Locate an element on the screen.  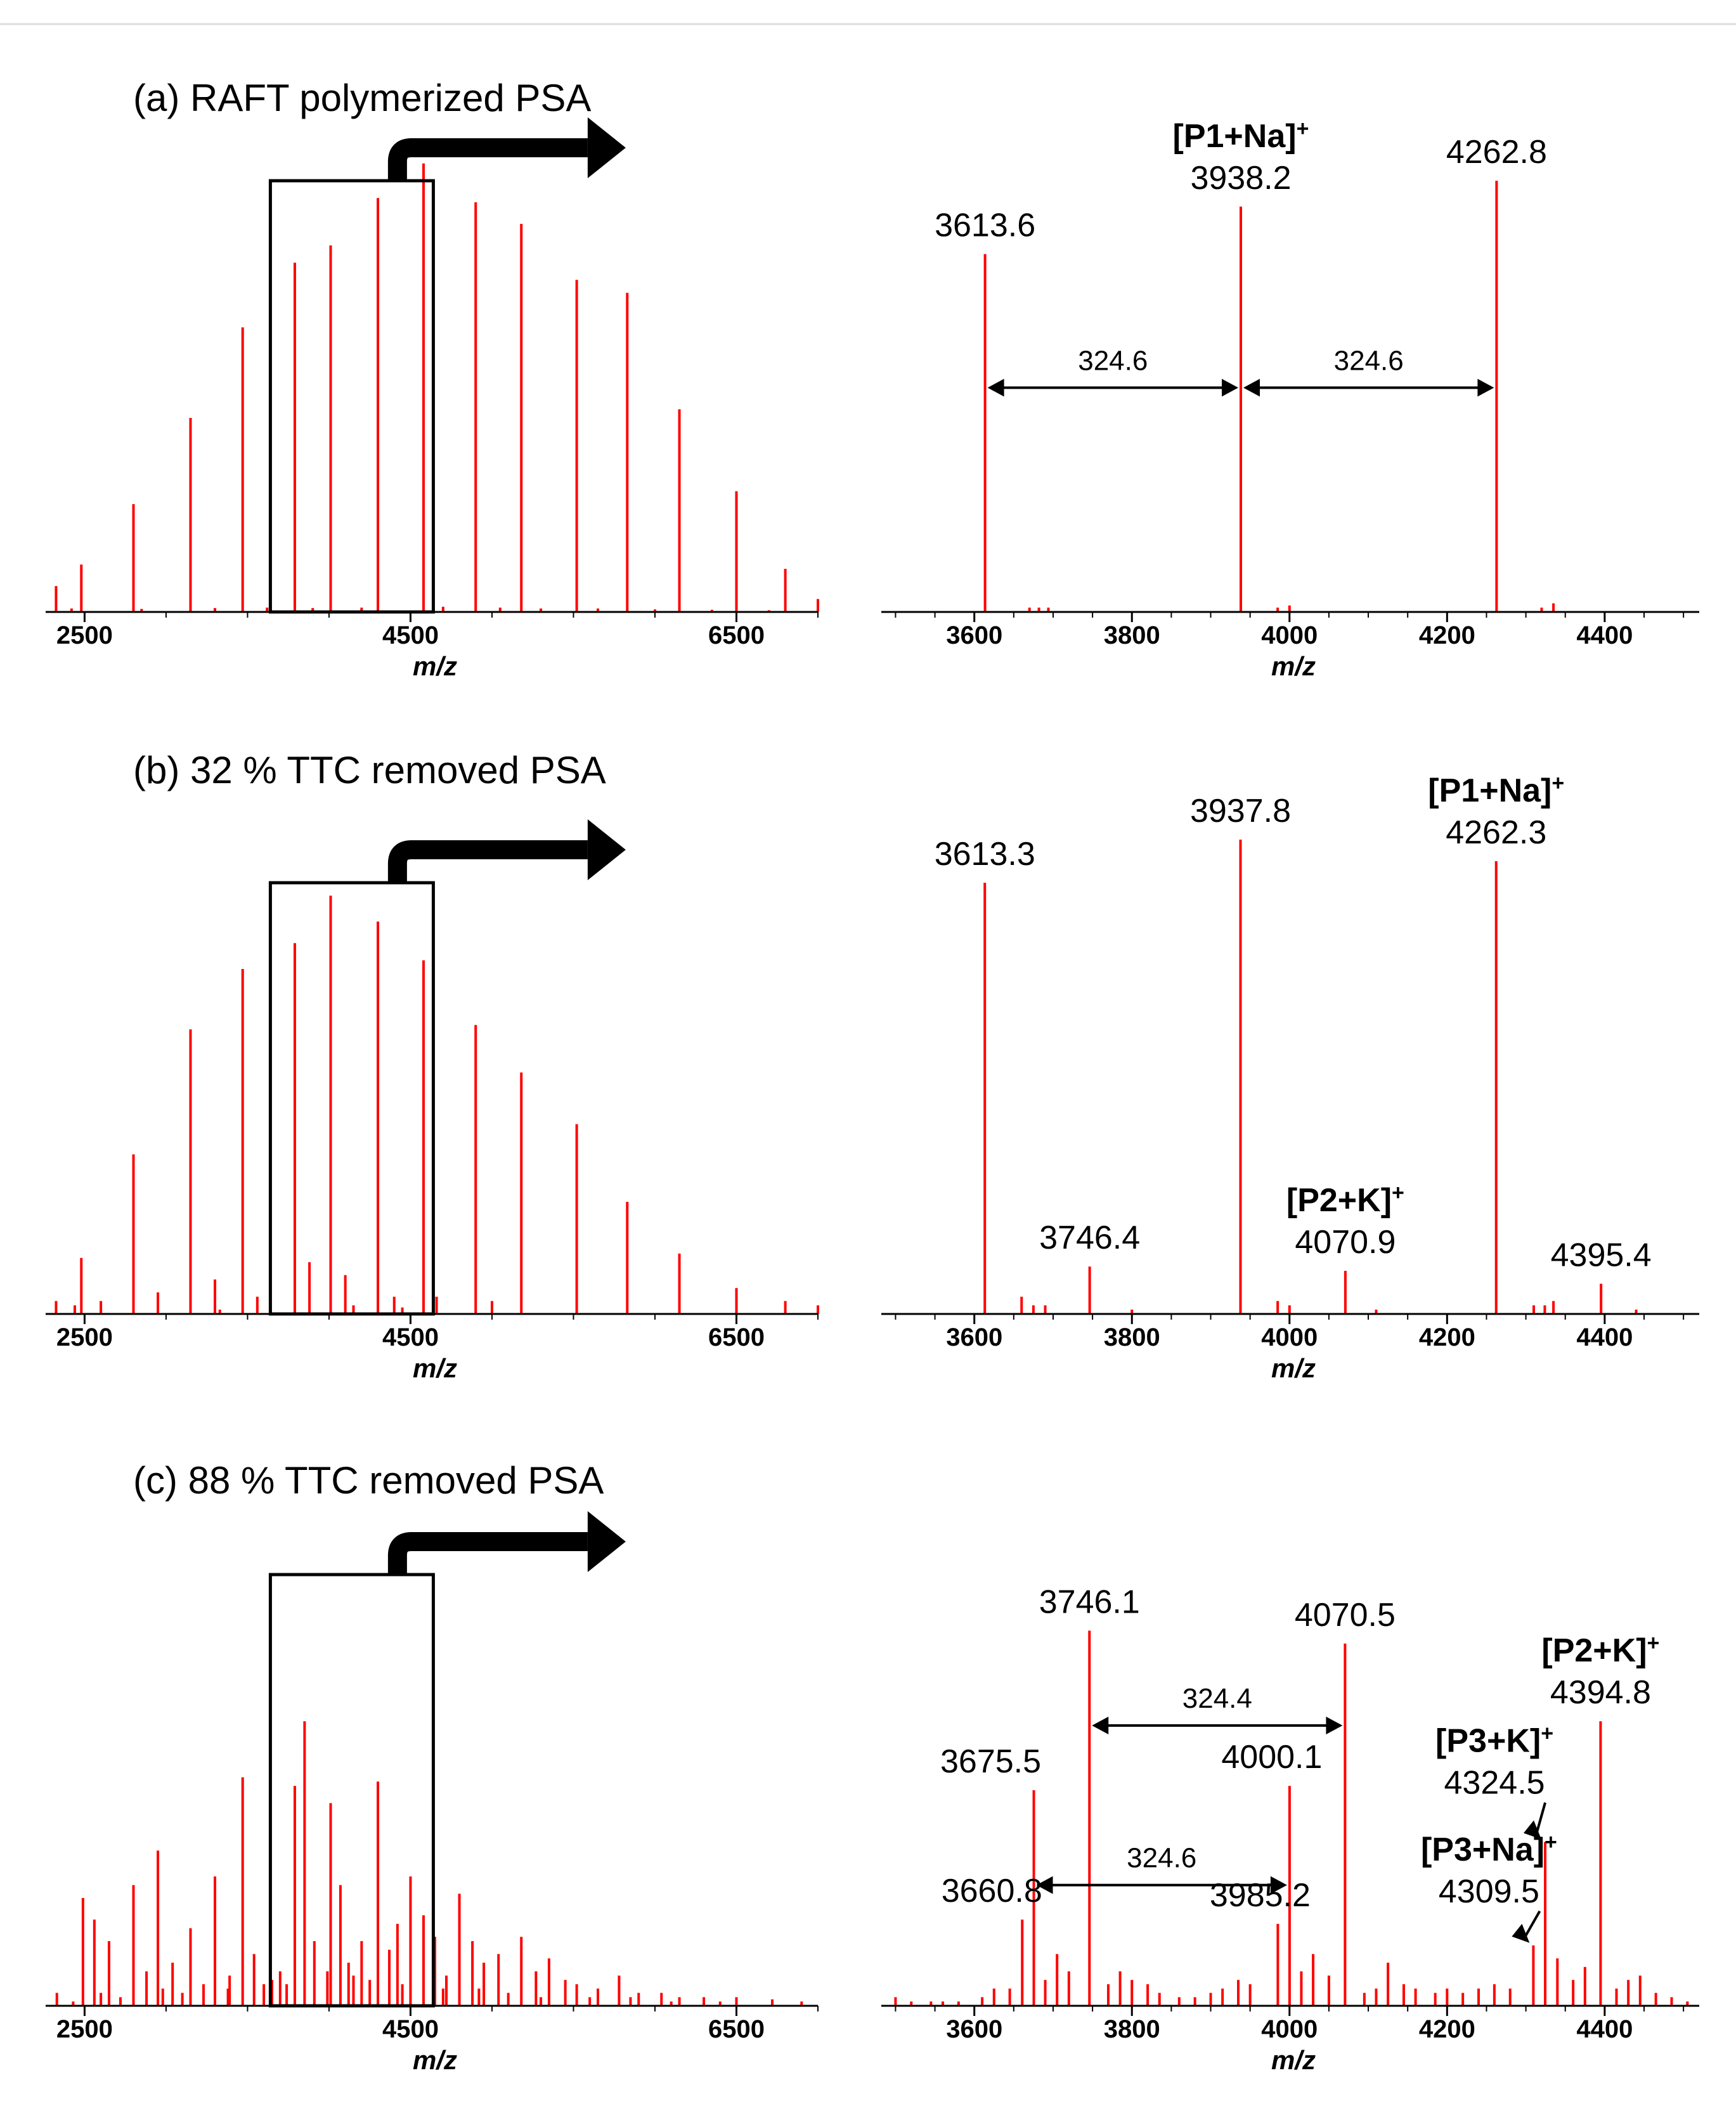
chart-a-overview: 2500 4500 6500 m/z (a) RAFT polymerized PSA is located at coordinates (433, 379).